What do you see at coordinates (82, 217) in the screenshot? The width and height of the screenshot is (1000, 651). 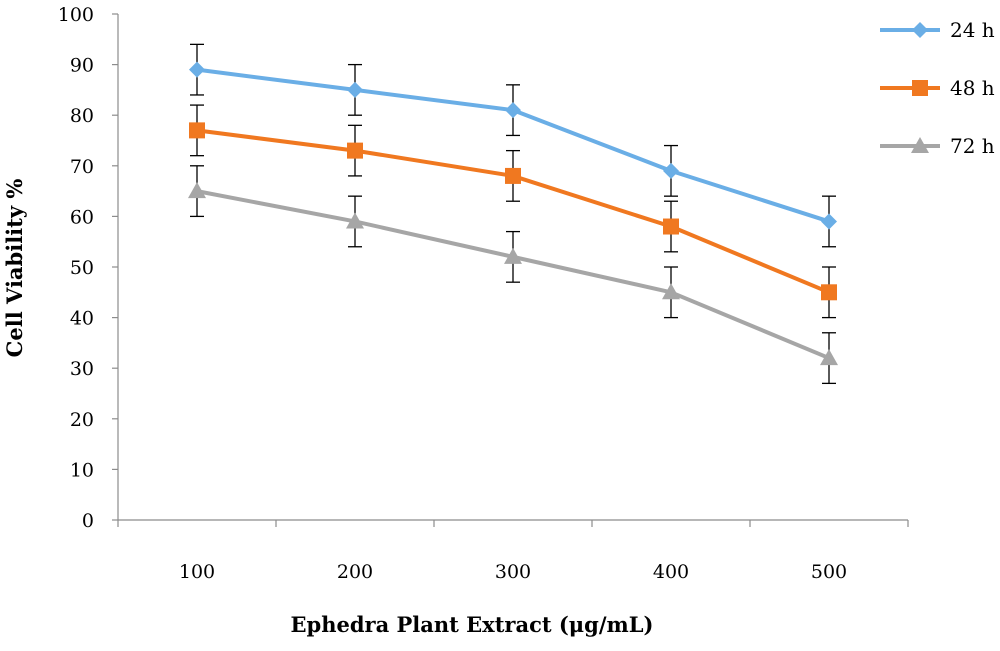 I see `y-tick-label: 60` at bounding box center [82, 217].